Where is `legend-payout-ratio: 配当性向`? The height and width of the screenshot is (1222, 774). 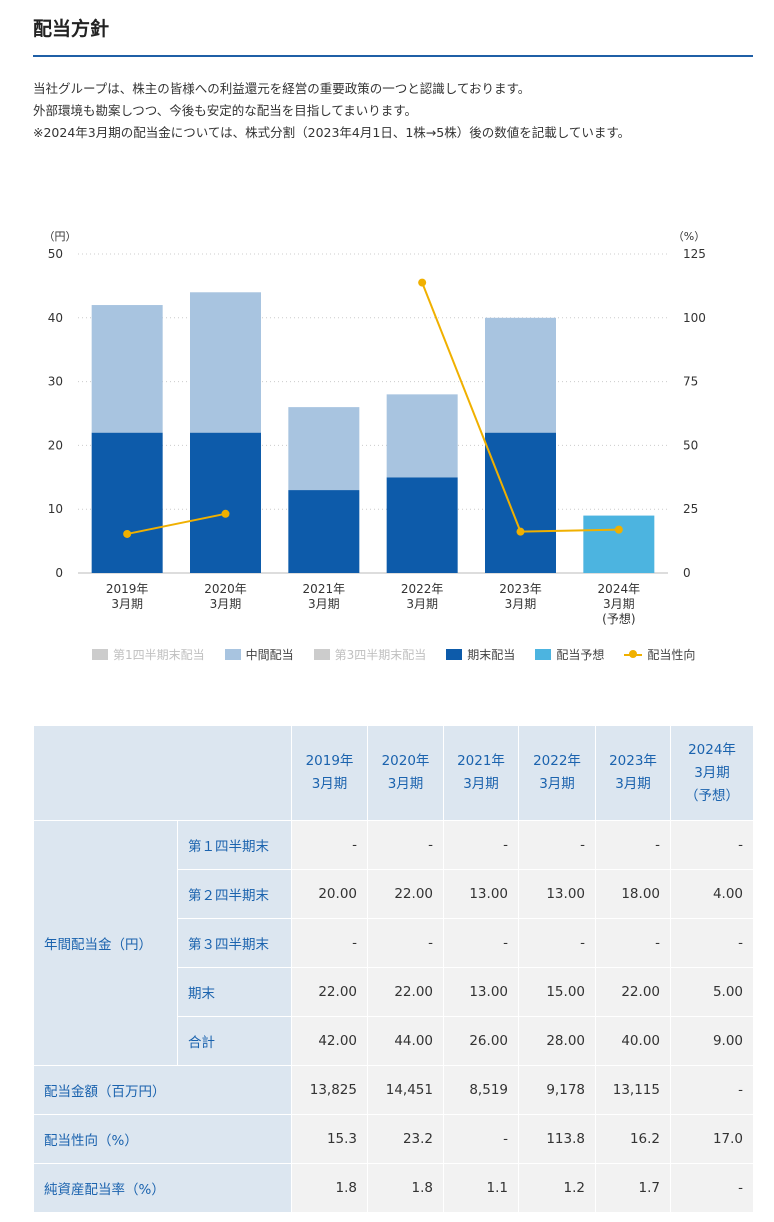
legend-payout-ratio: 配当性向 is located at coordinates (659, 654).